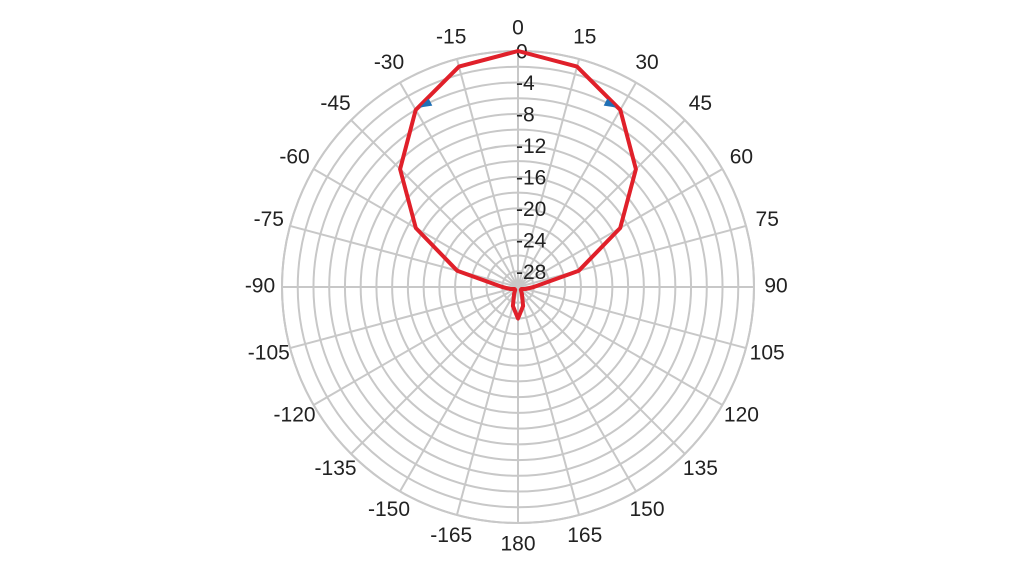 The width and height of the screenshot is (1024, 576). What do you see at coordinates (518, 28) in the screenshot?
I see `theta-tick-label: 0` at bounding box center [518, 28].